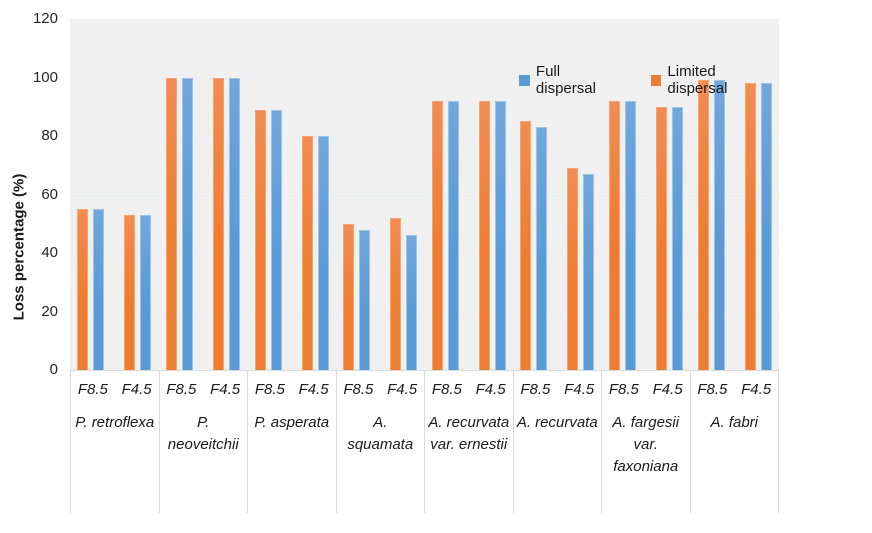  What do you see at coordinates (114, 442) in the screenshot?
I see `species-category-cell: F8.5 F4.5 P. retroflexa` at bounding box center [114, 442].